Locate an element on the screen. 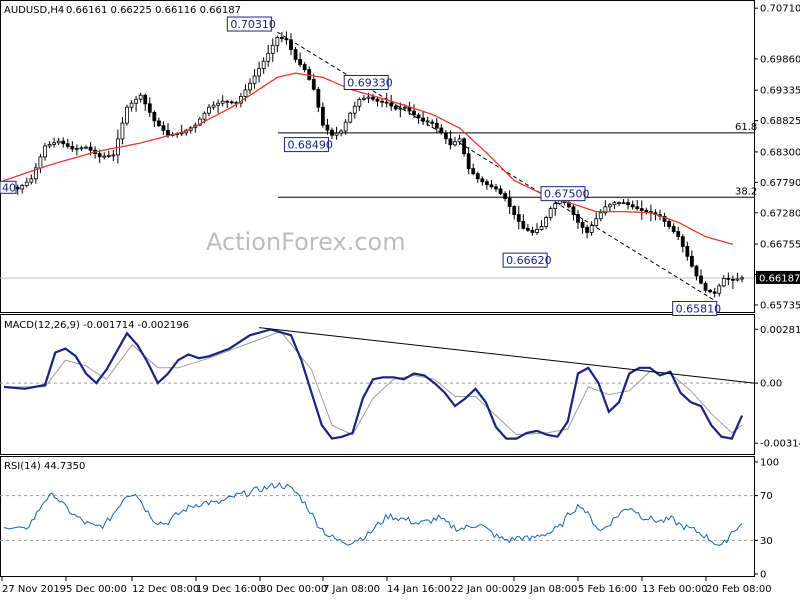 This screenshot has width=800, height=600. xtick-label: 20 Feb 08:00 is located at coordinates (739, 589).